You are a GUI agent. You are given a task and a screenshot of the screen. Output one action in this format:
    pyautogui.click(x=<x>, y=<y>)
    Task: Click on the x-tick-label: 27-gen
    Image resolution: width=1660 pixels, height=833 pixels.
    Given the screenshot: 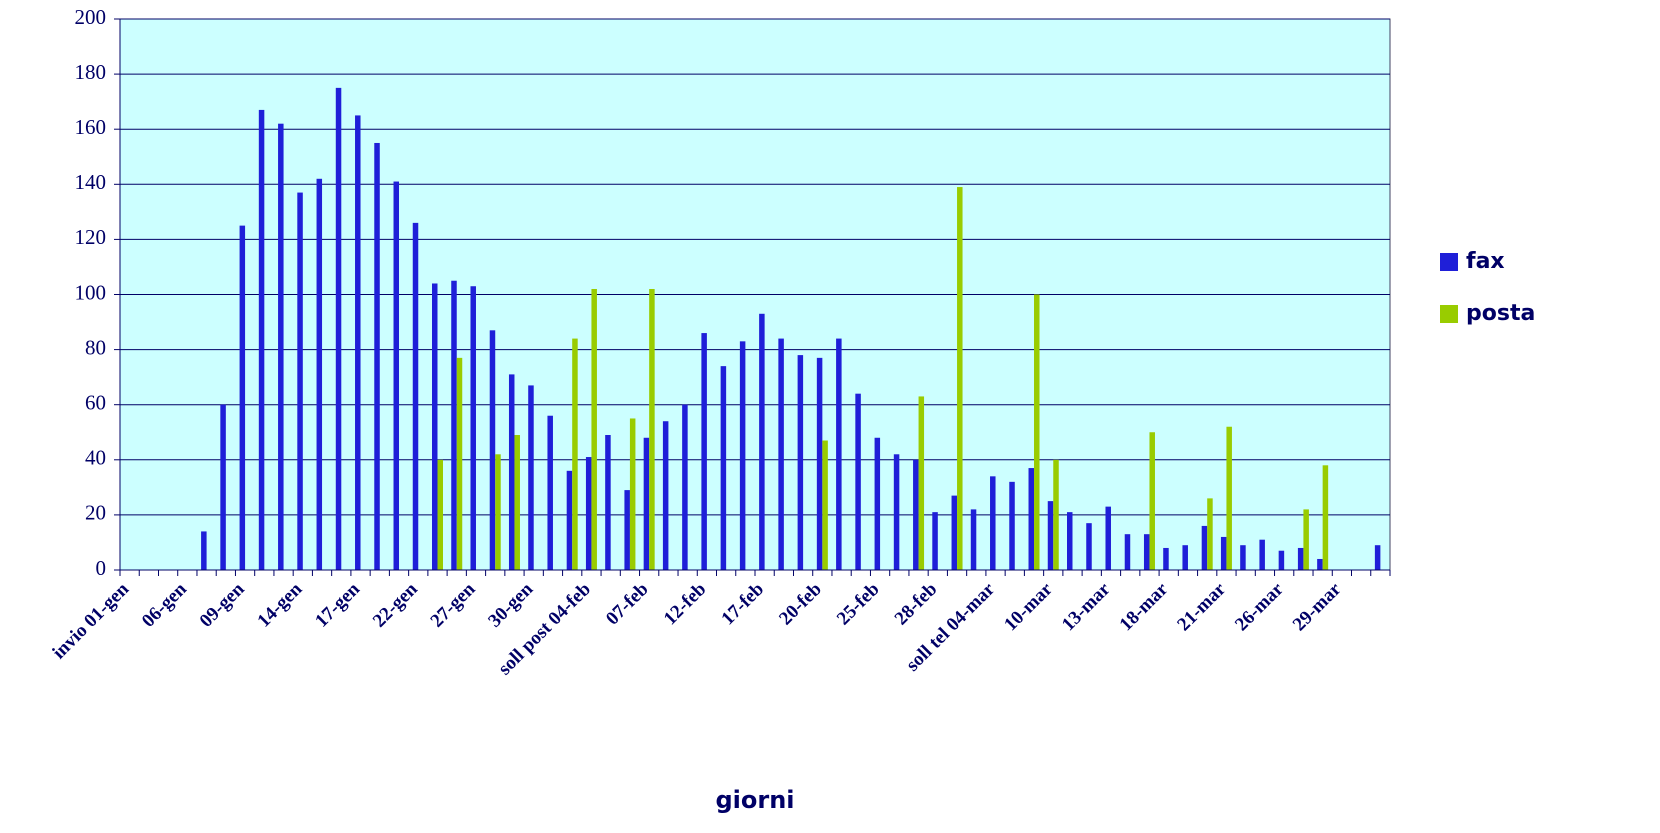 What is the action you would take?
    pyautogui.click(x=453, y=604)
    